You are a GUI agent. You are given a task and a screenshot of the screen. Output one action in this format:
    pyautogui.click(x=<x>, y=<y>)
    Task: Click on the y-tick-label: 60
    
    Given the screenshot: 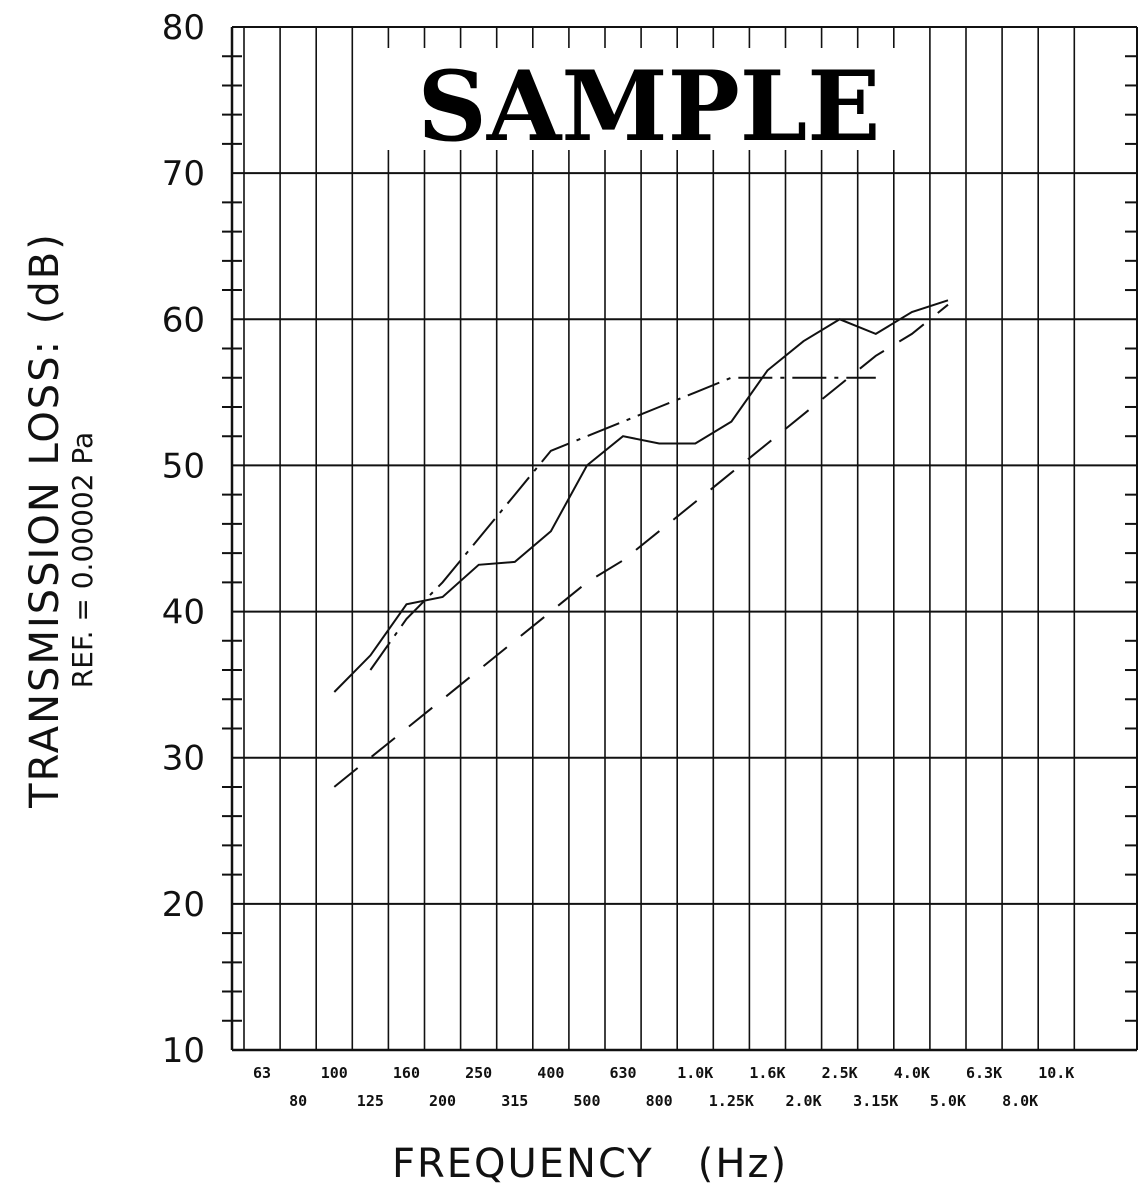 What is the action you would take?
    pyautogui.click(x=183, y=320)
    